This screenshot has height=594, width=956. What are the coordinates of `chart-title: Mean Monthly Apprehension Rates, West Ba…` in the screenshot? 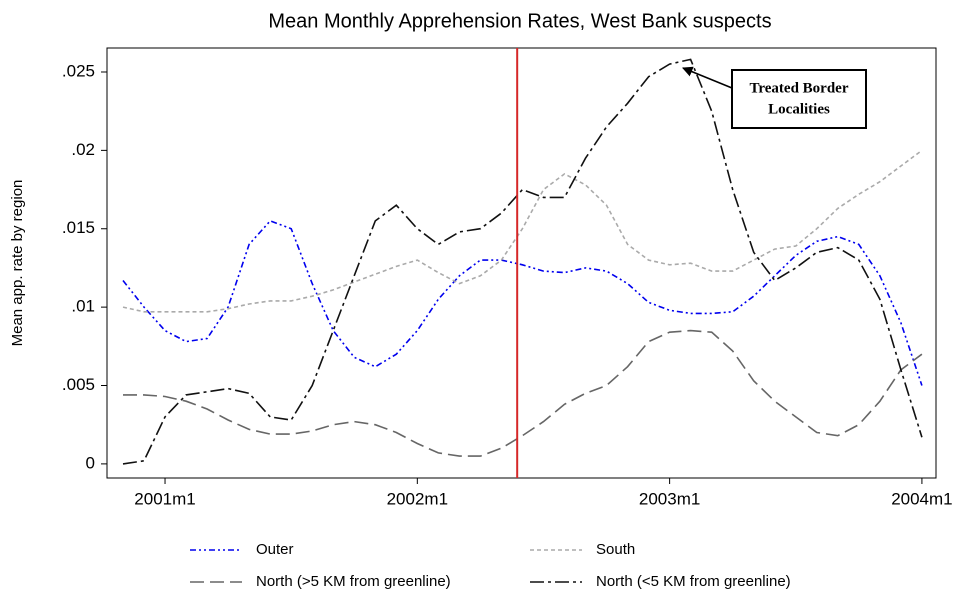 It's located at (519, 21).